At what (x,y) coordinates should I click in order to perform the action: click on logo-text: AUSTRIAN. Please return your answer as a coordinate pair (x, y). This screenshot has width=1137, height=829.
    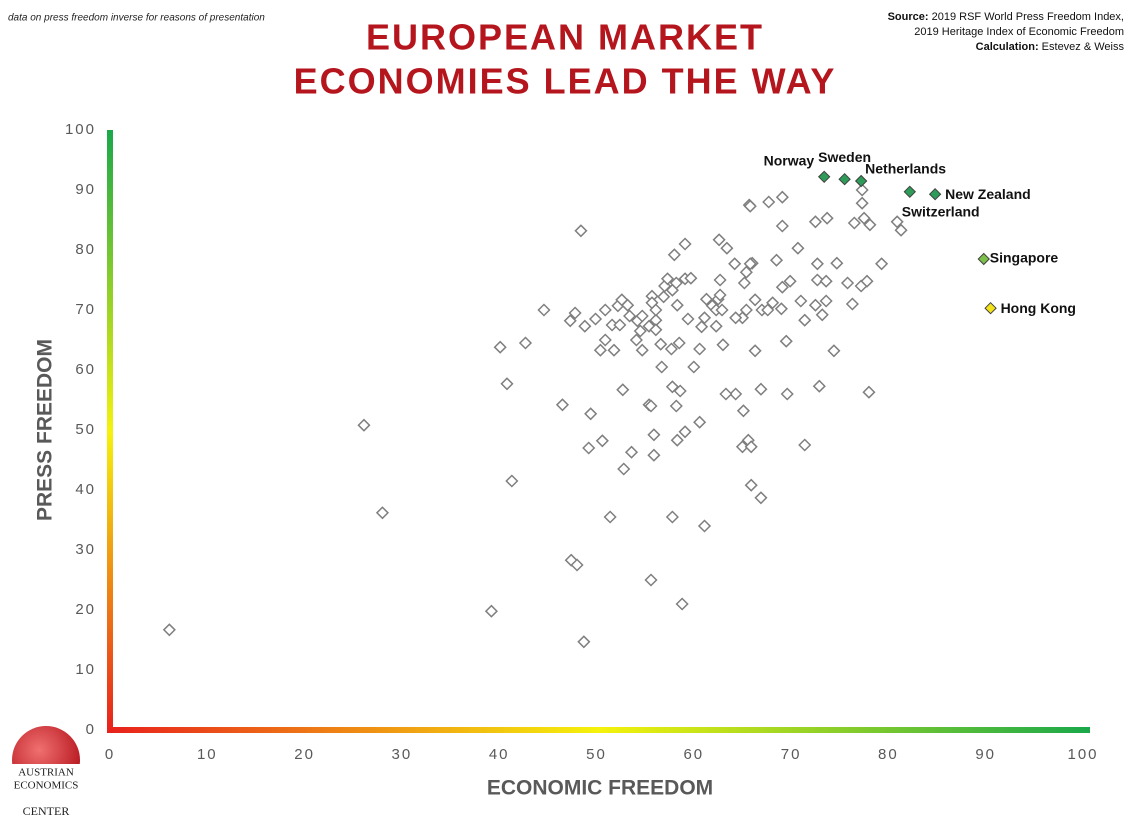
    Looking at the image, I should click on (46, 773).